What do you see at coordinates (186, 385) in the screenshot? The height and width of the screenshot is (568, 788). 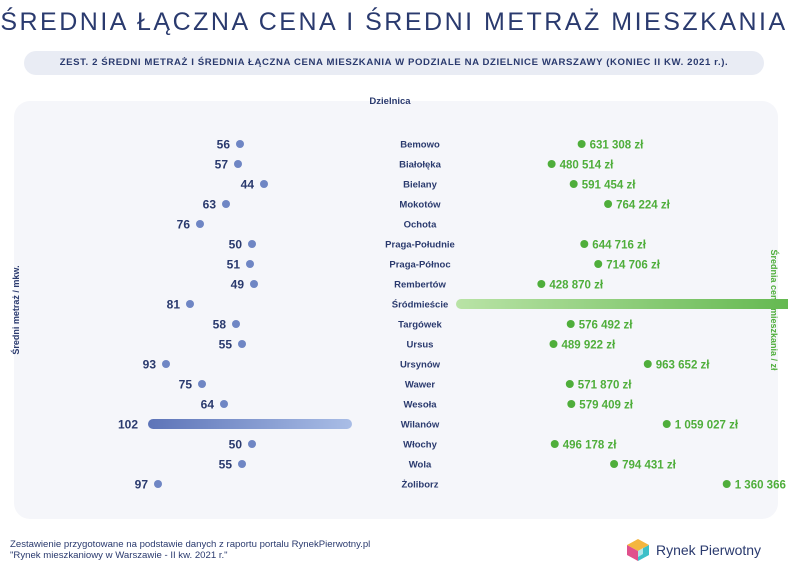 I see `area-value-label: 75` at bounding box center [186, 385].